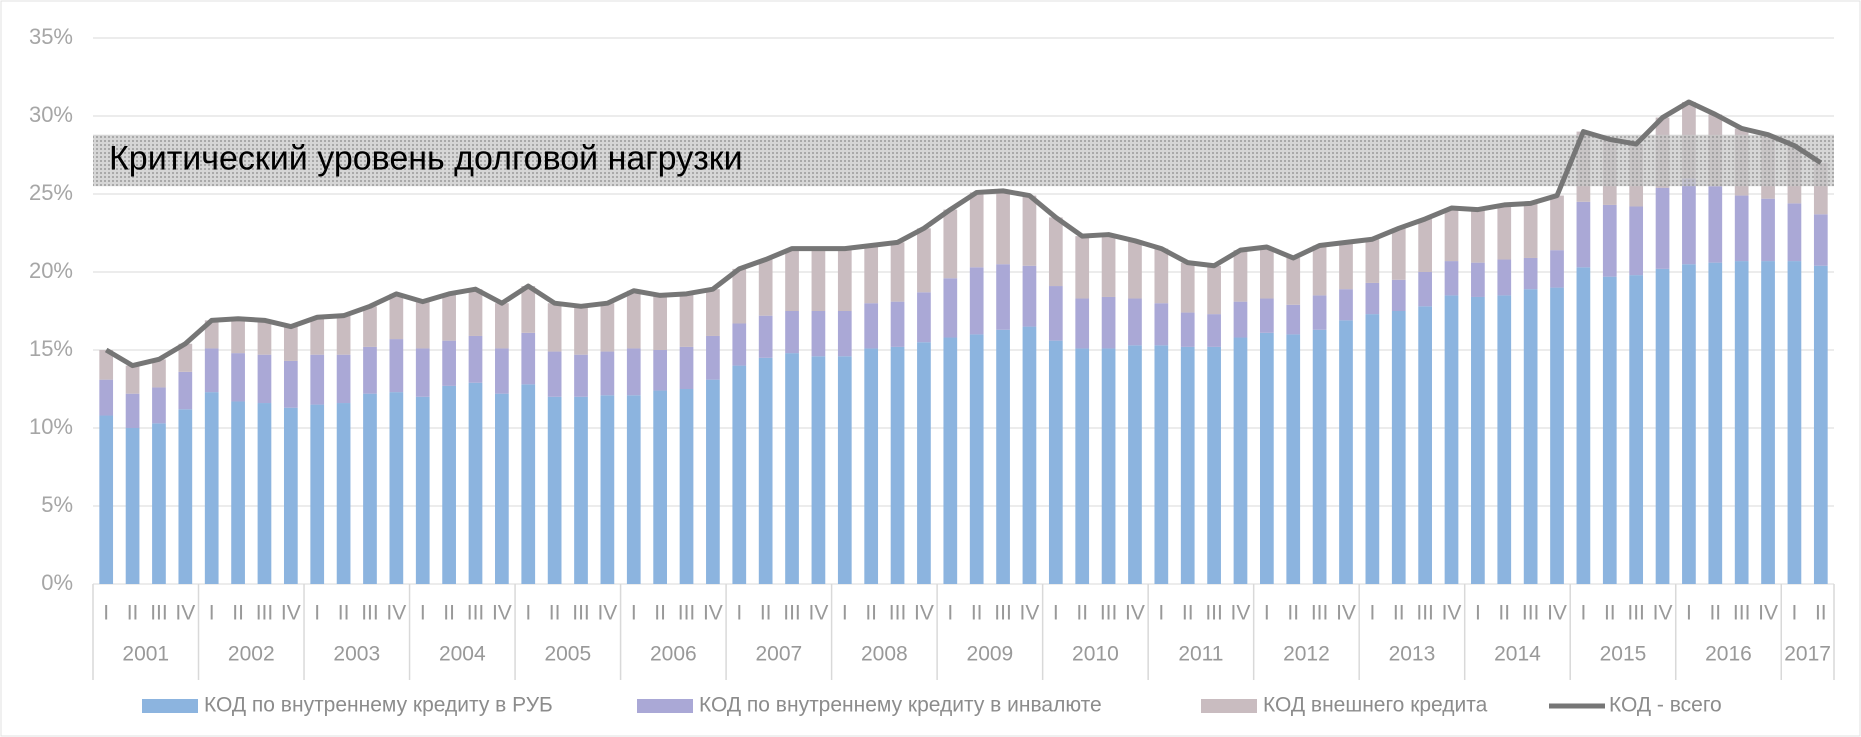 The width and height of the screenshot is (1861, 737). What do you see at coordinates (1807, 654) in the screenshot?
I see `year-label: 2017` at bounding box center [1807, 654].